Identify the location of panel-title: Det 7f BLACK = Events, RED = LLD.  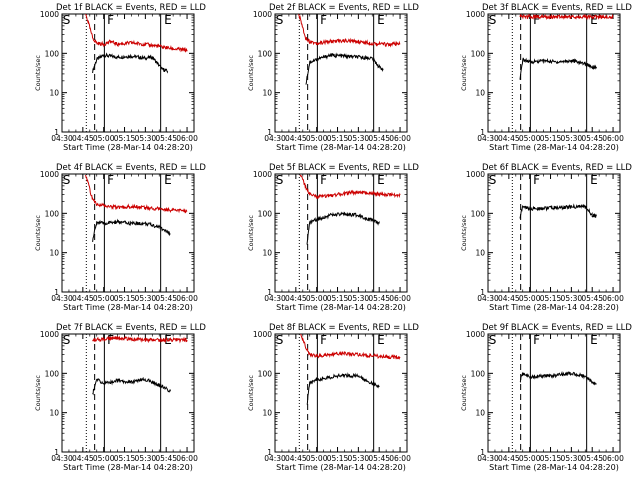
(131, 328).